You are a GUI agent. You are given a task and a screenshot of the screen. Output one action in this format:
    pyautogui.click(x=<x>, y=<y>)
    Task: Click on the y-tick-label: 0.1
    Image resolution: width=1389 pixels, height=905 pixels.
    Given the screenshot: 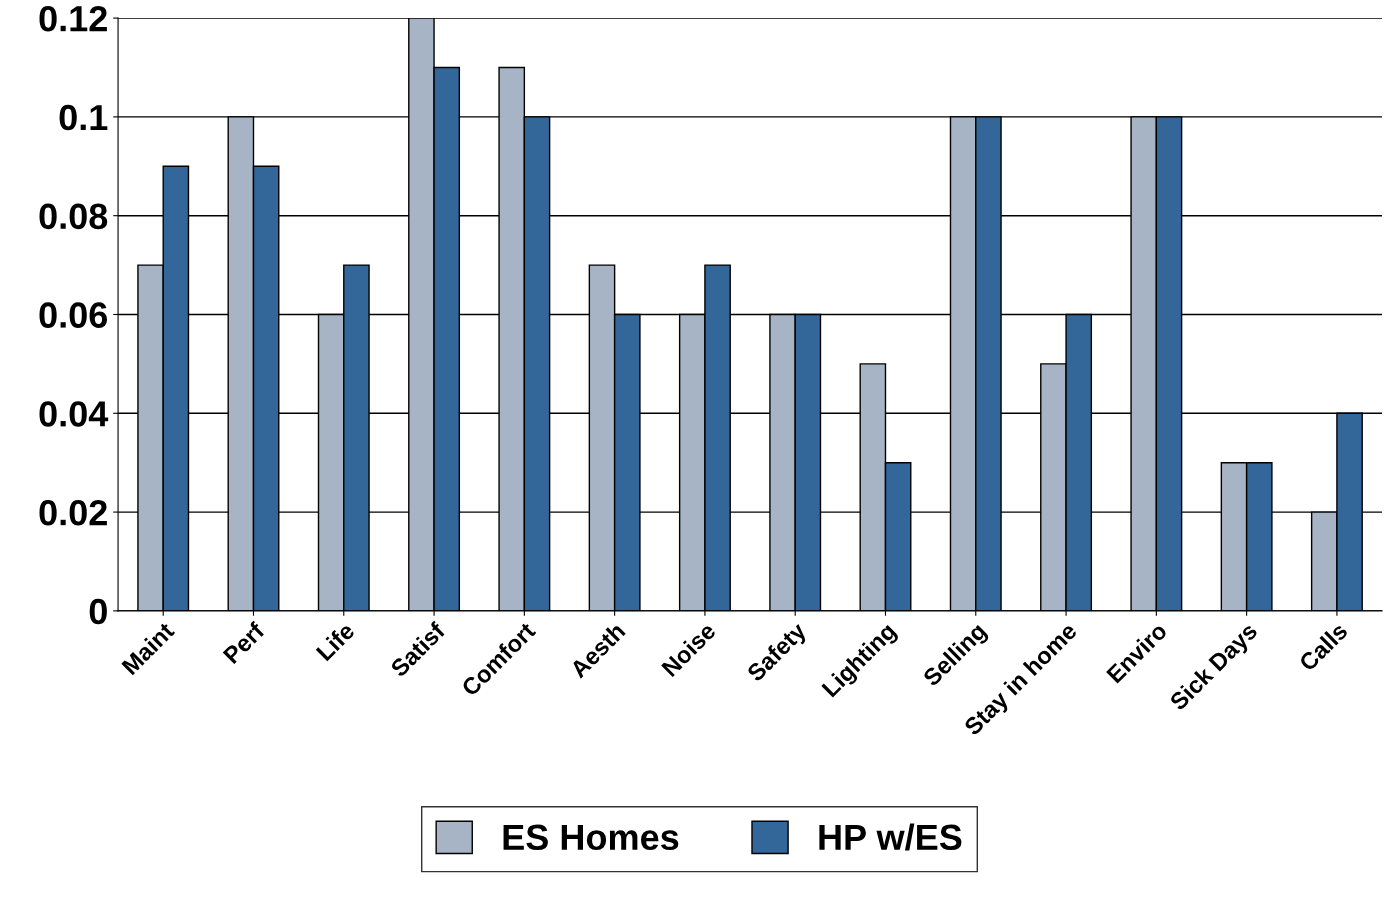 What is the action you would take?
    pyautogui.click(x=83, y=117)
    